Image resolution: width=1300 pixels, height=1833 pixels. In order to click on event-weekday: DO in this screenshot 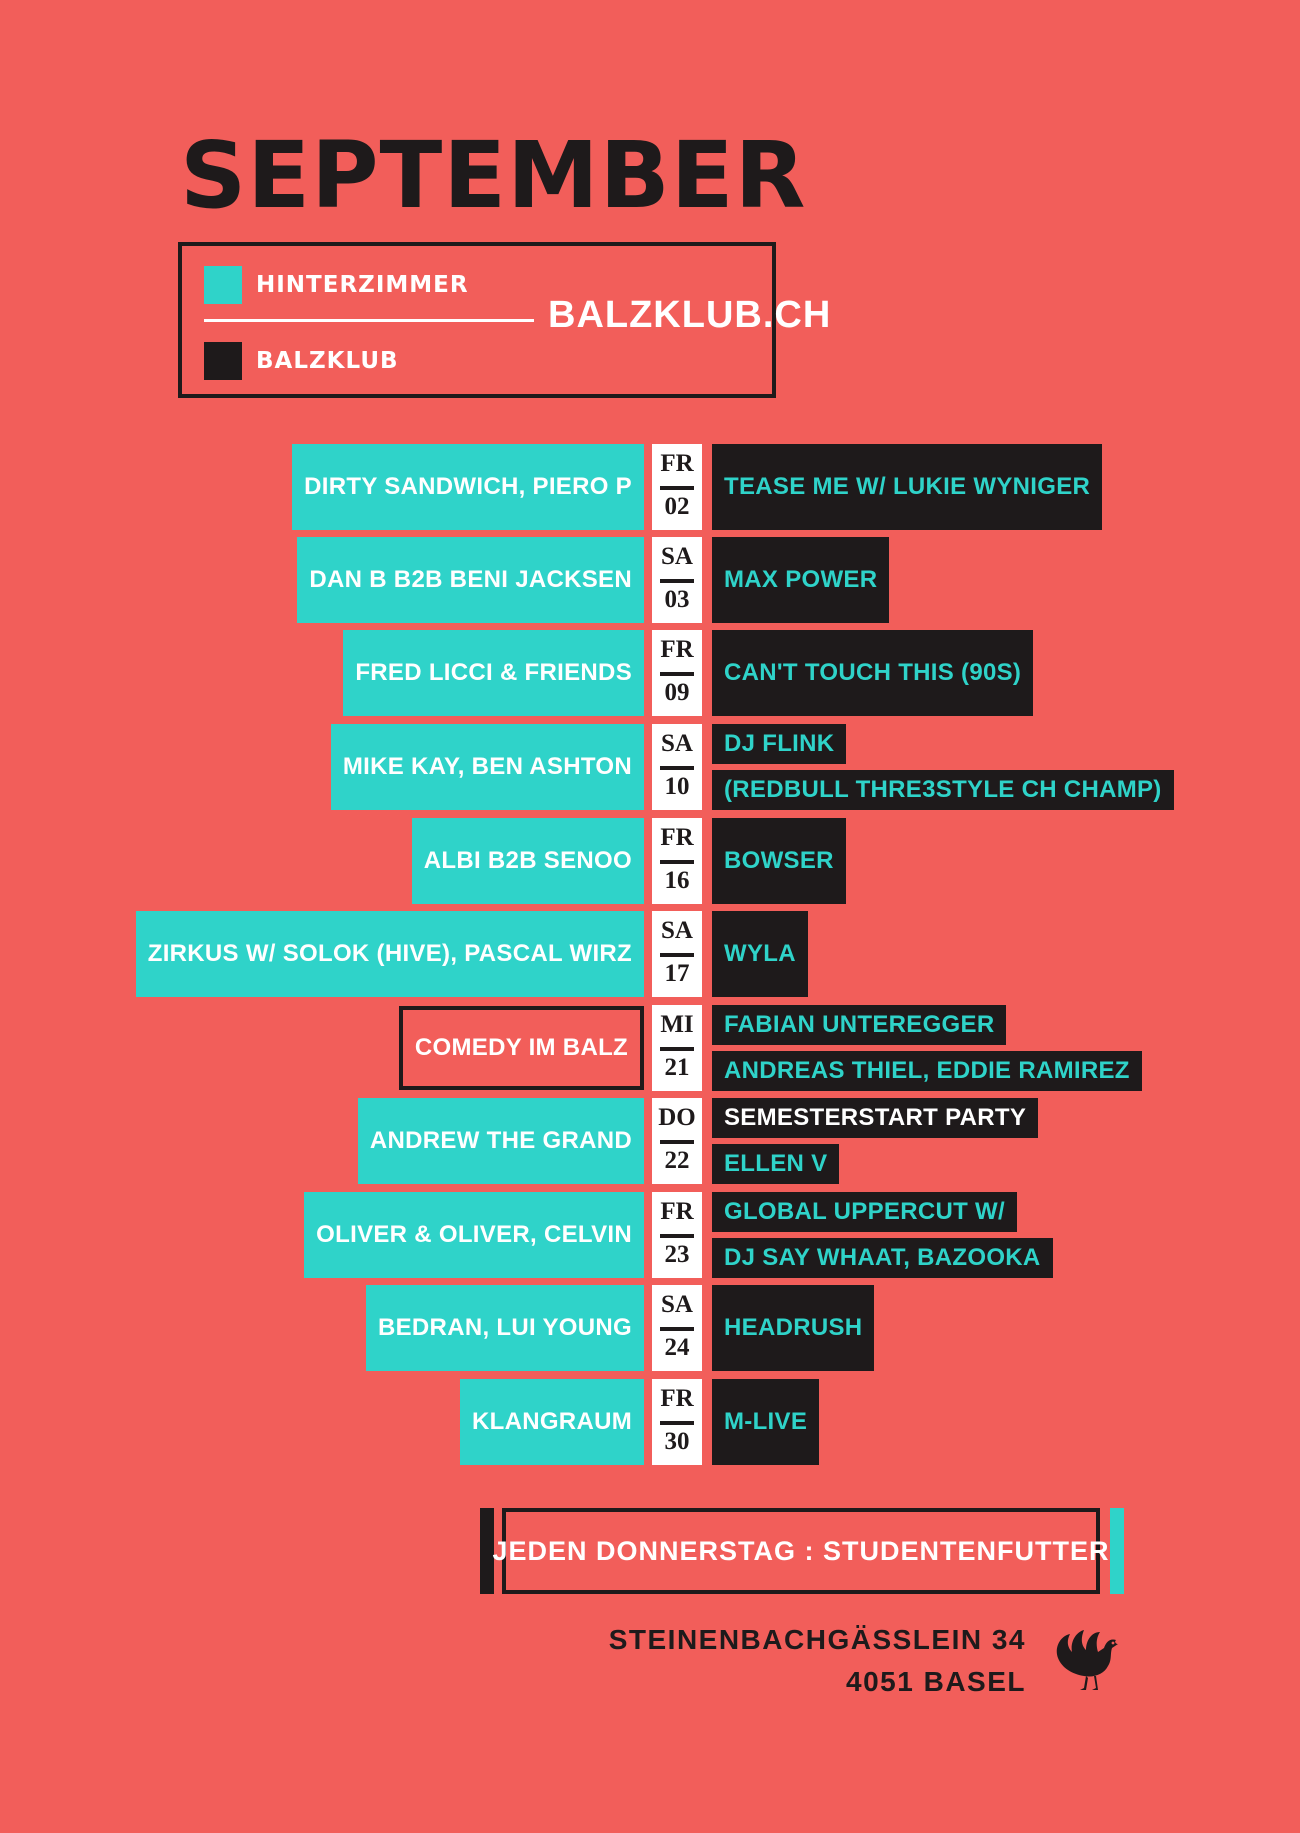, I will do `click(677, 1117)`.